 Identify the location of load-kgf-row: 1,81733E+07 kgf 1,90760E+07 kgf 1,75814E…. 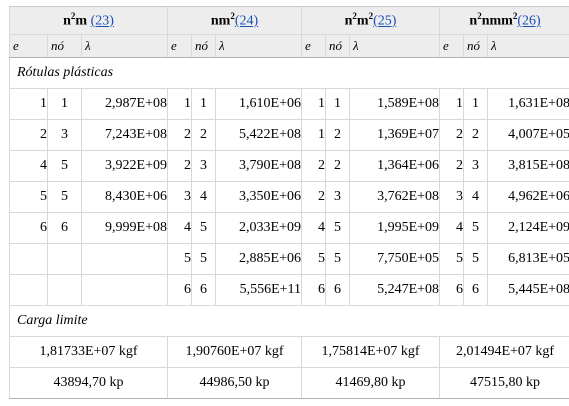
(289, 352).